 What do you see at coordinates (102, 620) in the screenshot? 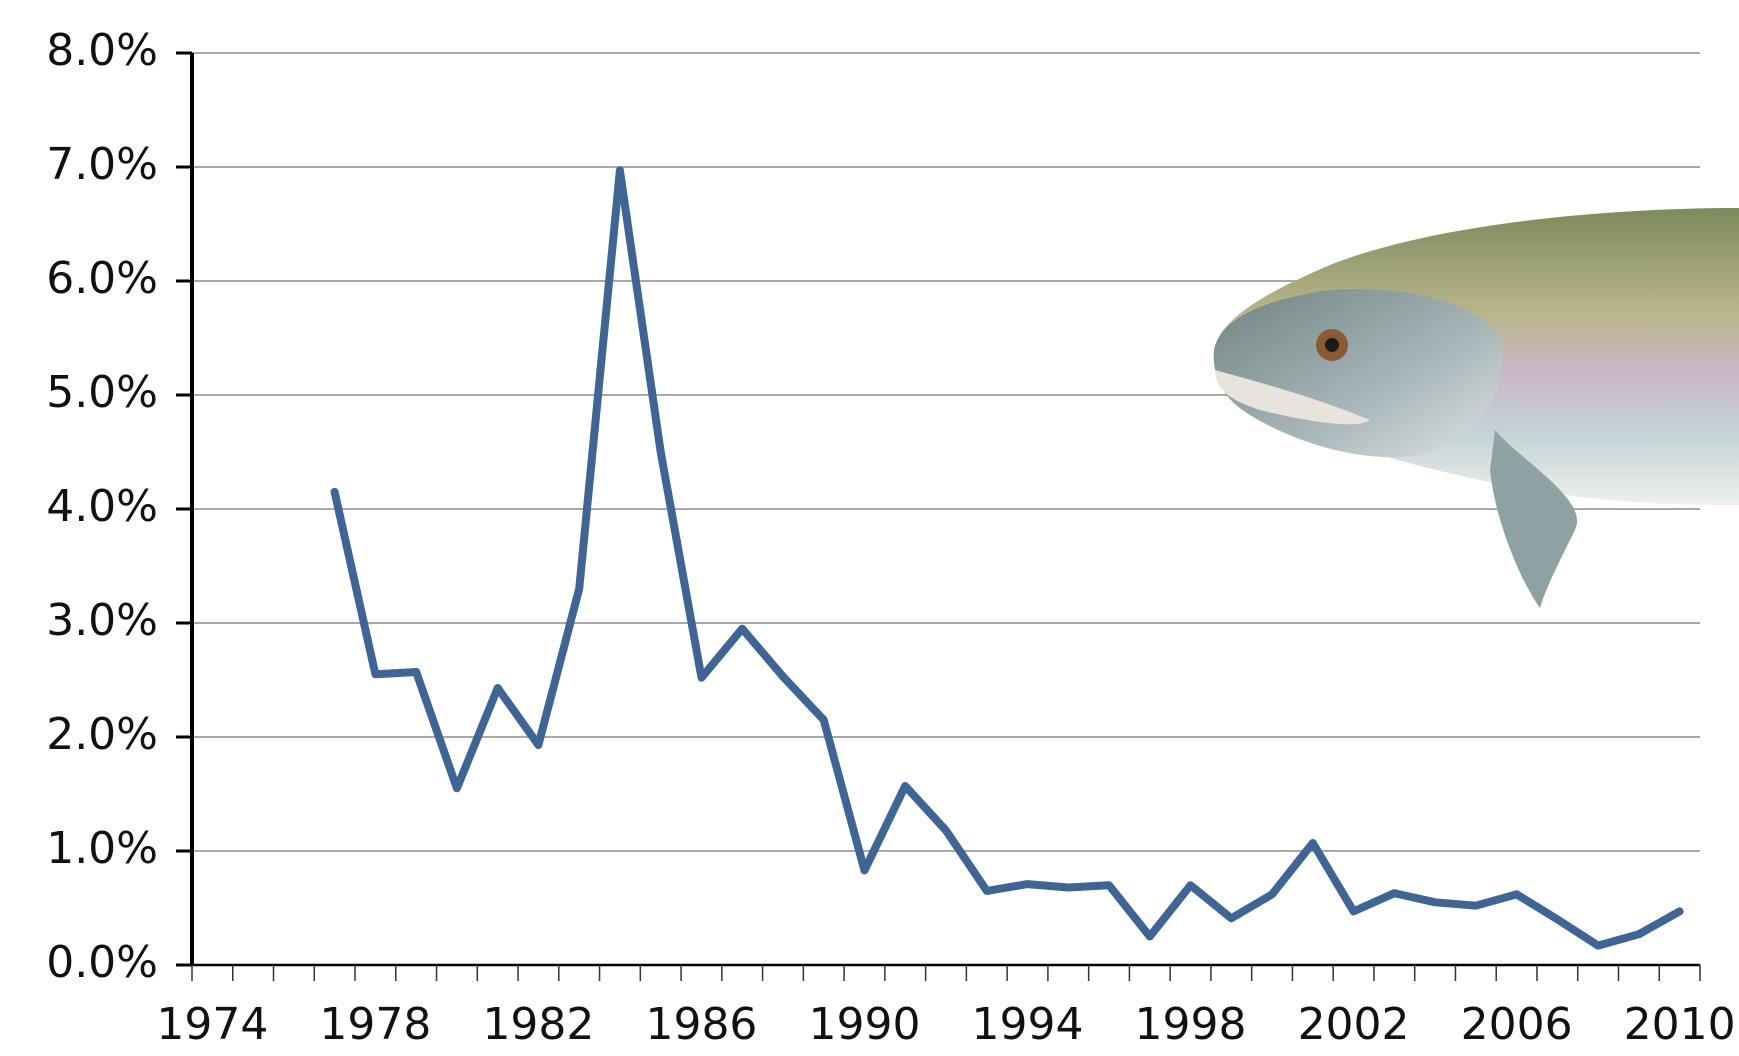
I see `y-tick-label: 3.0%` at bounding box center [102, 620].